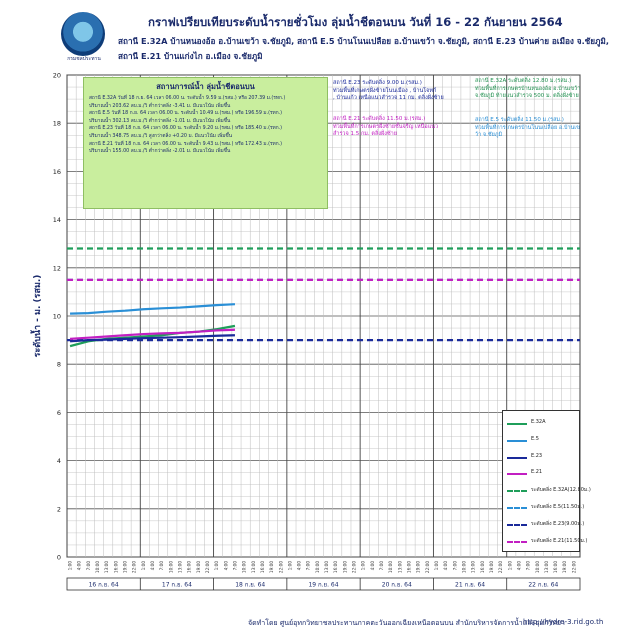 The width and height of the screenshot is (635, 634). Describe the element at coordinates (250, 585) in the screenshot. I see `day-label: 18 ก.ย. 64` at that location.